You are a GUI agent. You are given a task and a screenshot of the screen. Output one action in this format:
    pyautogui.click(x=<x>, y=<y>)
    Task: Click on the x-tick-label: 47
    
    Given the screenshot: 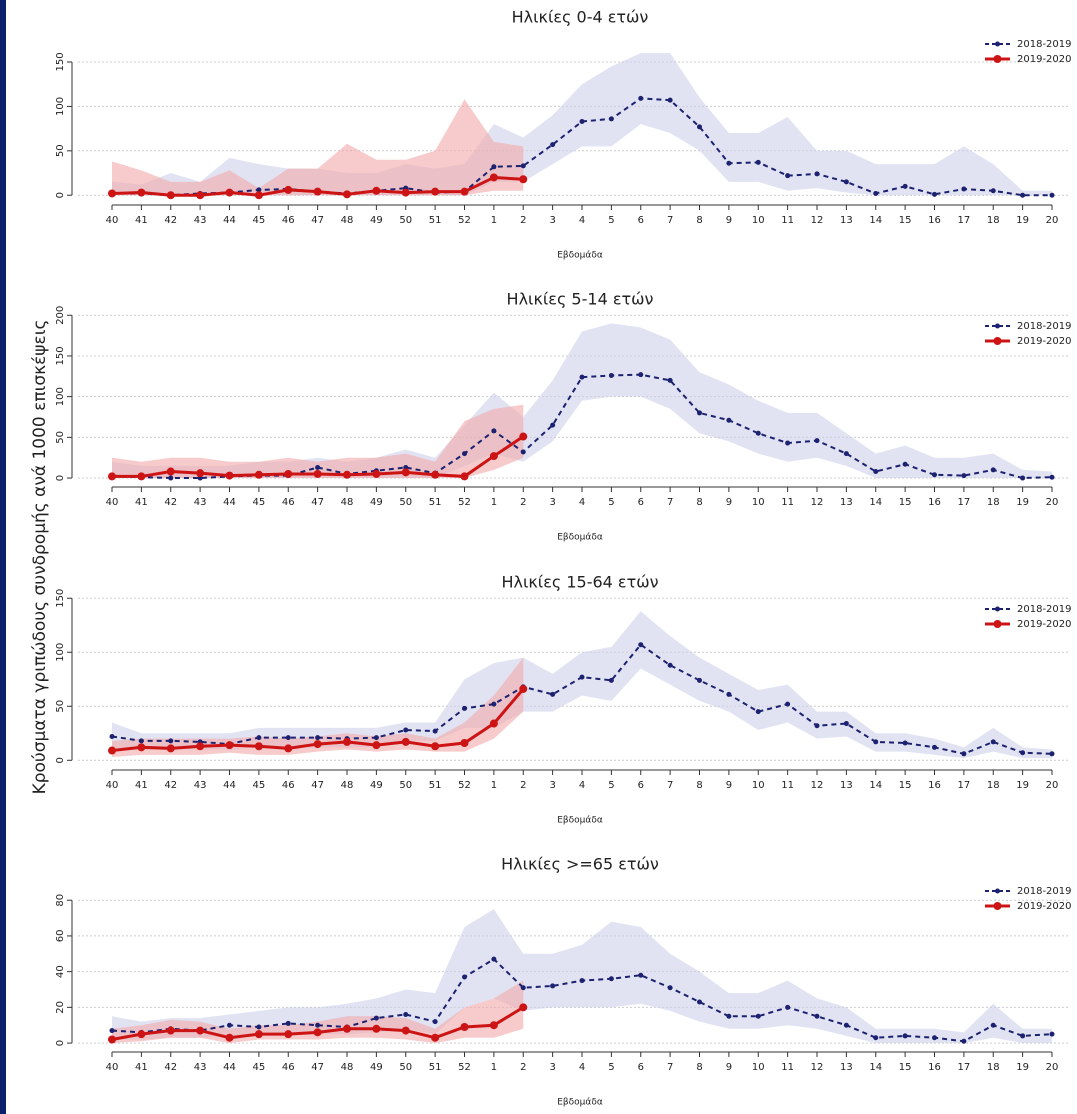 What is the action you would take?
    pyautogui.click(x=317, y=1067)
    